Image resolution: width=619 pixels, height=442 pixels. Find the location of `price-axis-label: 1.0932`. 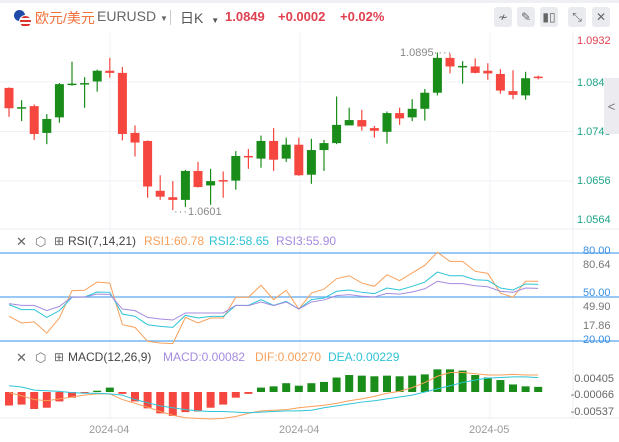

price-axis-label: 1.0932 is located at coordinates (594, 41).